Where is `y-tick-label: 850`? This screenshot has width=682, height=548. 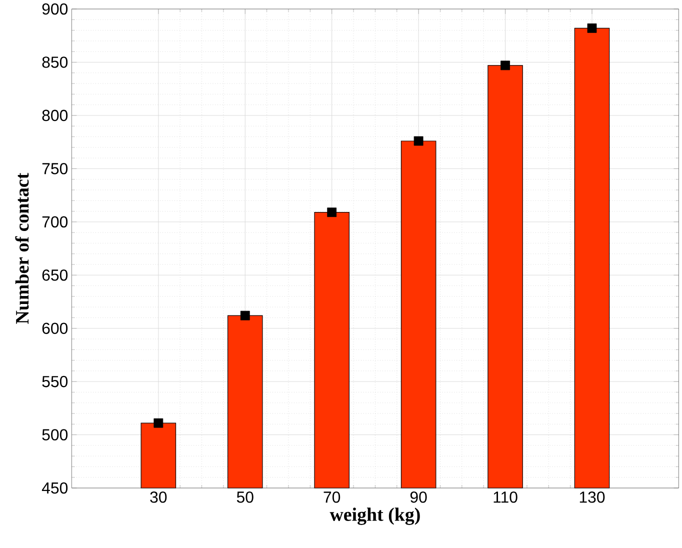
y-tick-label: 850 is located at coordinates (55, 62).